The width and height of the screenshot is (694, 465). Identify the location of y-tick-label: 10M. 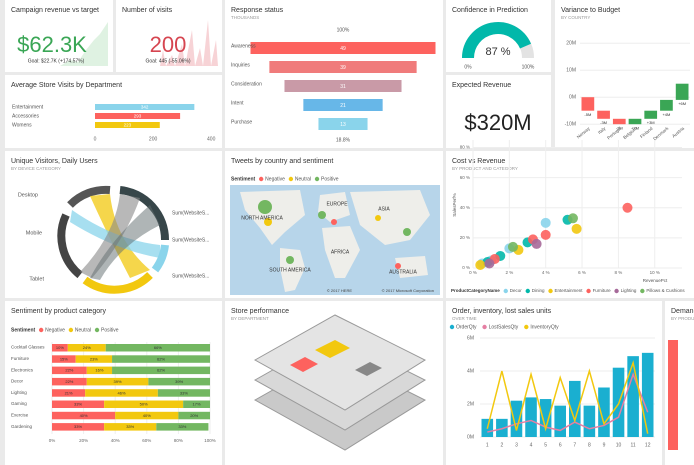
(571, 71).